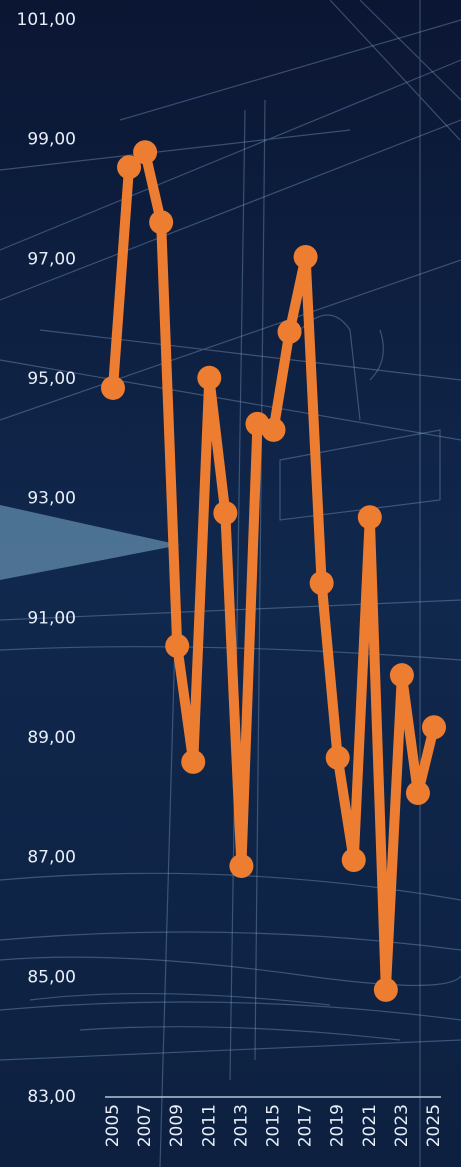  What do you see at coordinates (51, 499) in the screenshot?
I see `y-tick-label: 93,00` at bounding box center [51, 499].